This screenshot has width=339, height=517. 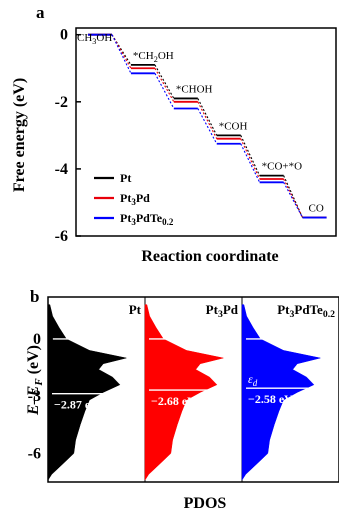 I want to click on pdos-title-Pt: Pt, so click(x=135, y=309).